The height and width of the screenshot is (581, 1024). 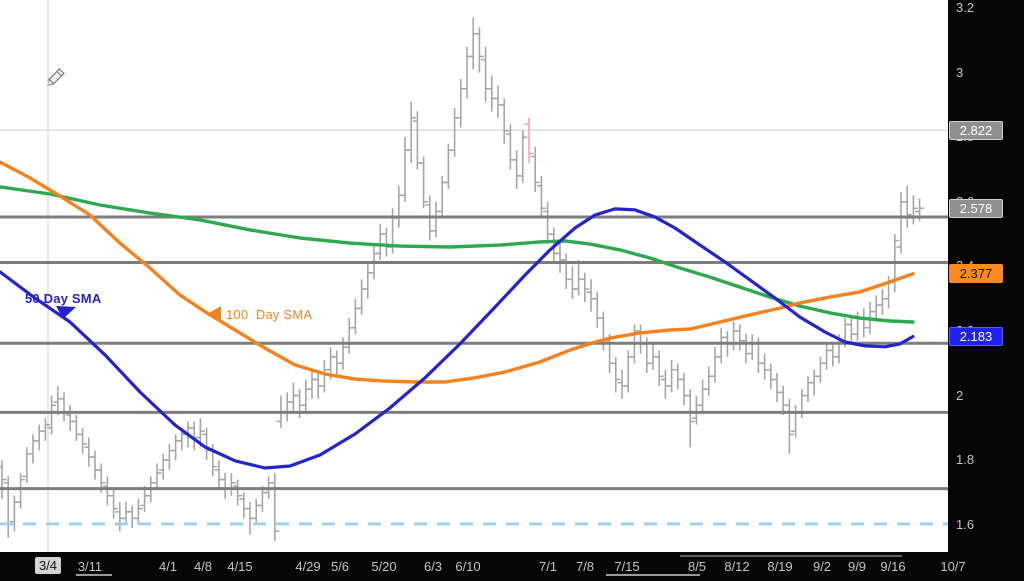 I want to click on date-tick: 6/10, so click(x=468, y=566).